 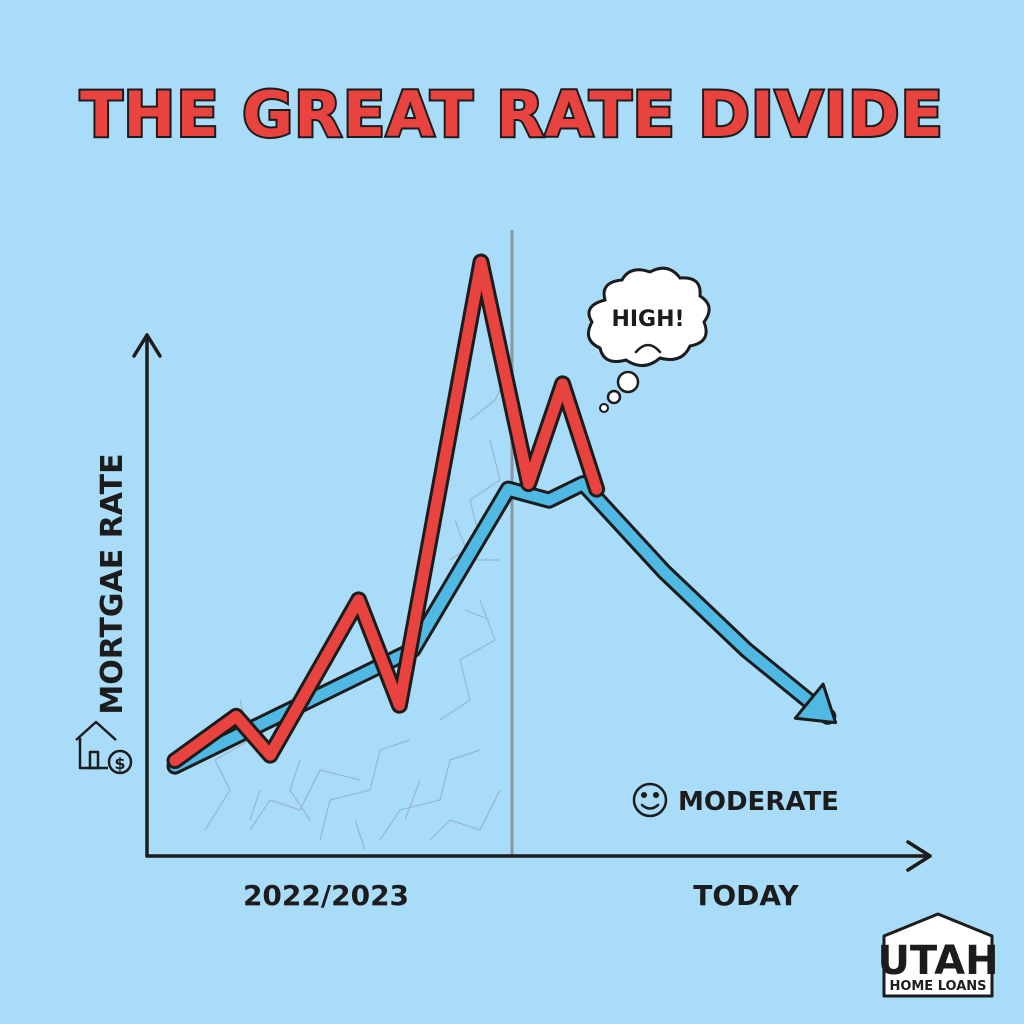 What do you see at coordinates (628, 382) in the screenshot?
I see `bubble-dot-large` at bounding box center [628, 382].